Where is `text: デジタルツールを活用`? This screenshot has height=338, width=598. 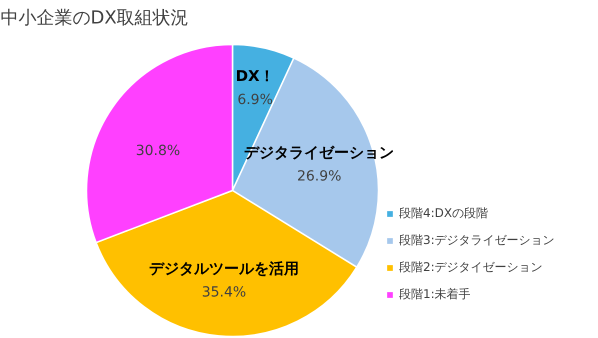
text: デジタルツールを活用 is located at coordinates (223, 269).